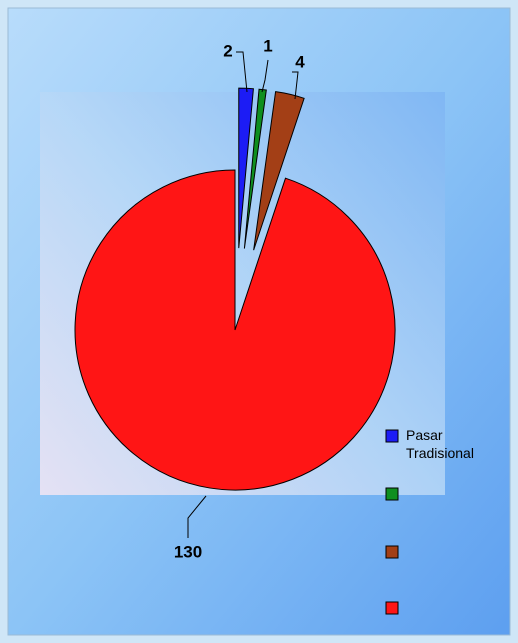 The width and height of the screenshot is (518, 643). What do you see at coordinates (440, 444) in the screenshot?
I see `legend-label: Pasar Tradisional` at bounding box center [440, 444].